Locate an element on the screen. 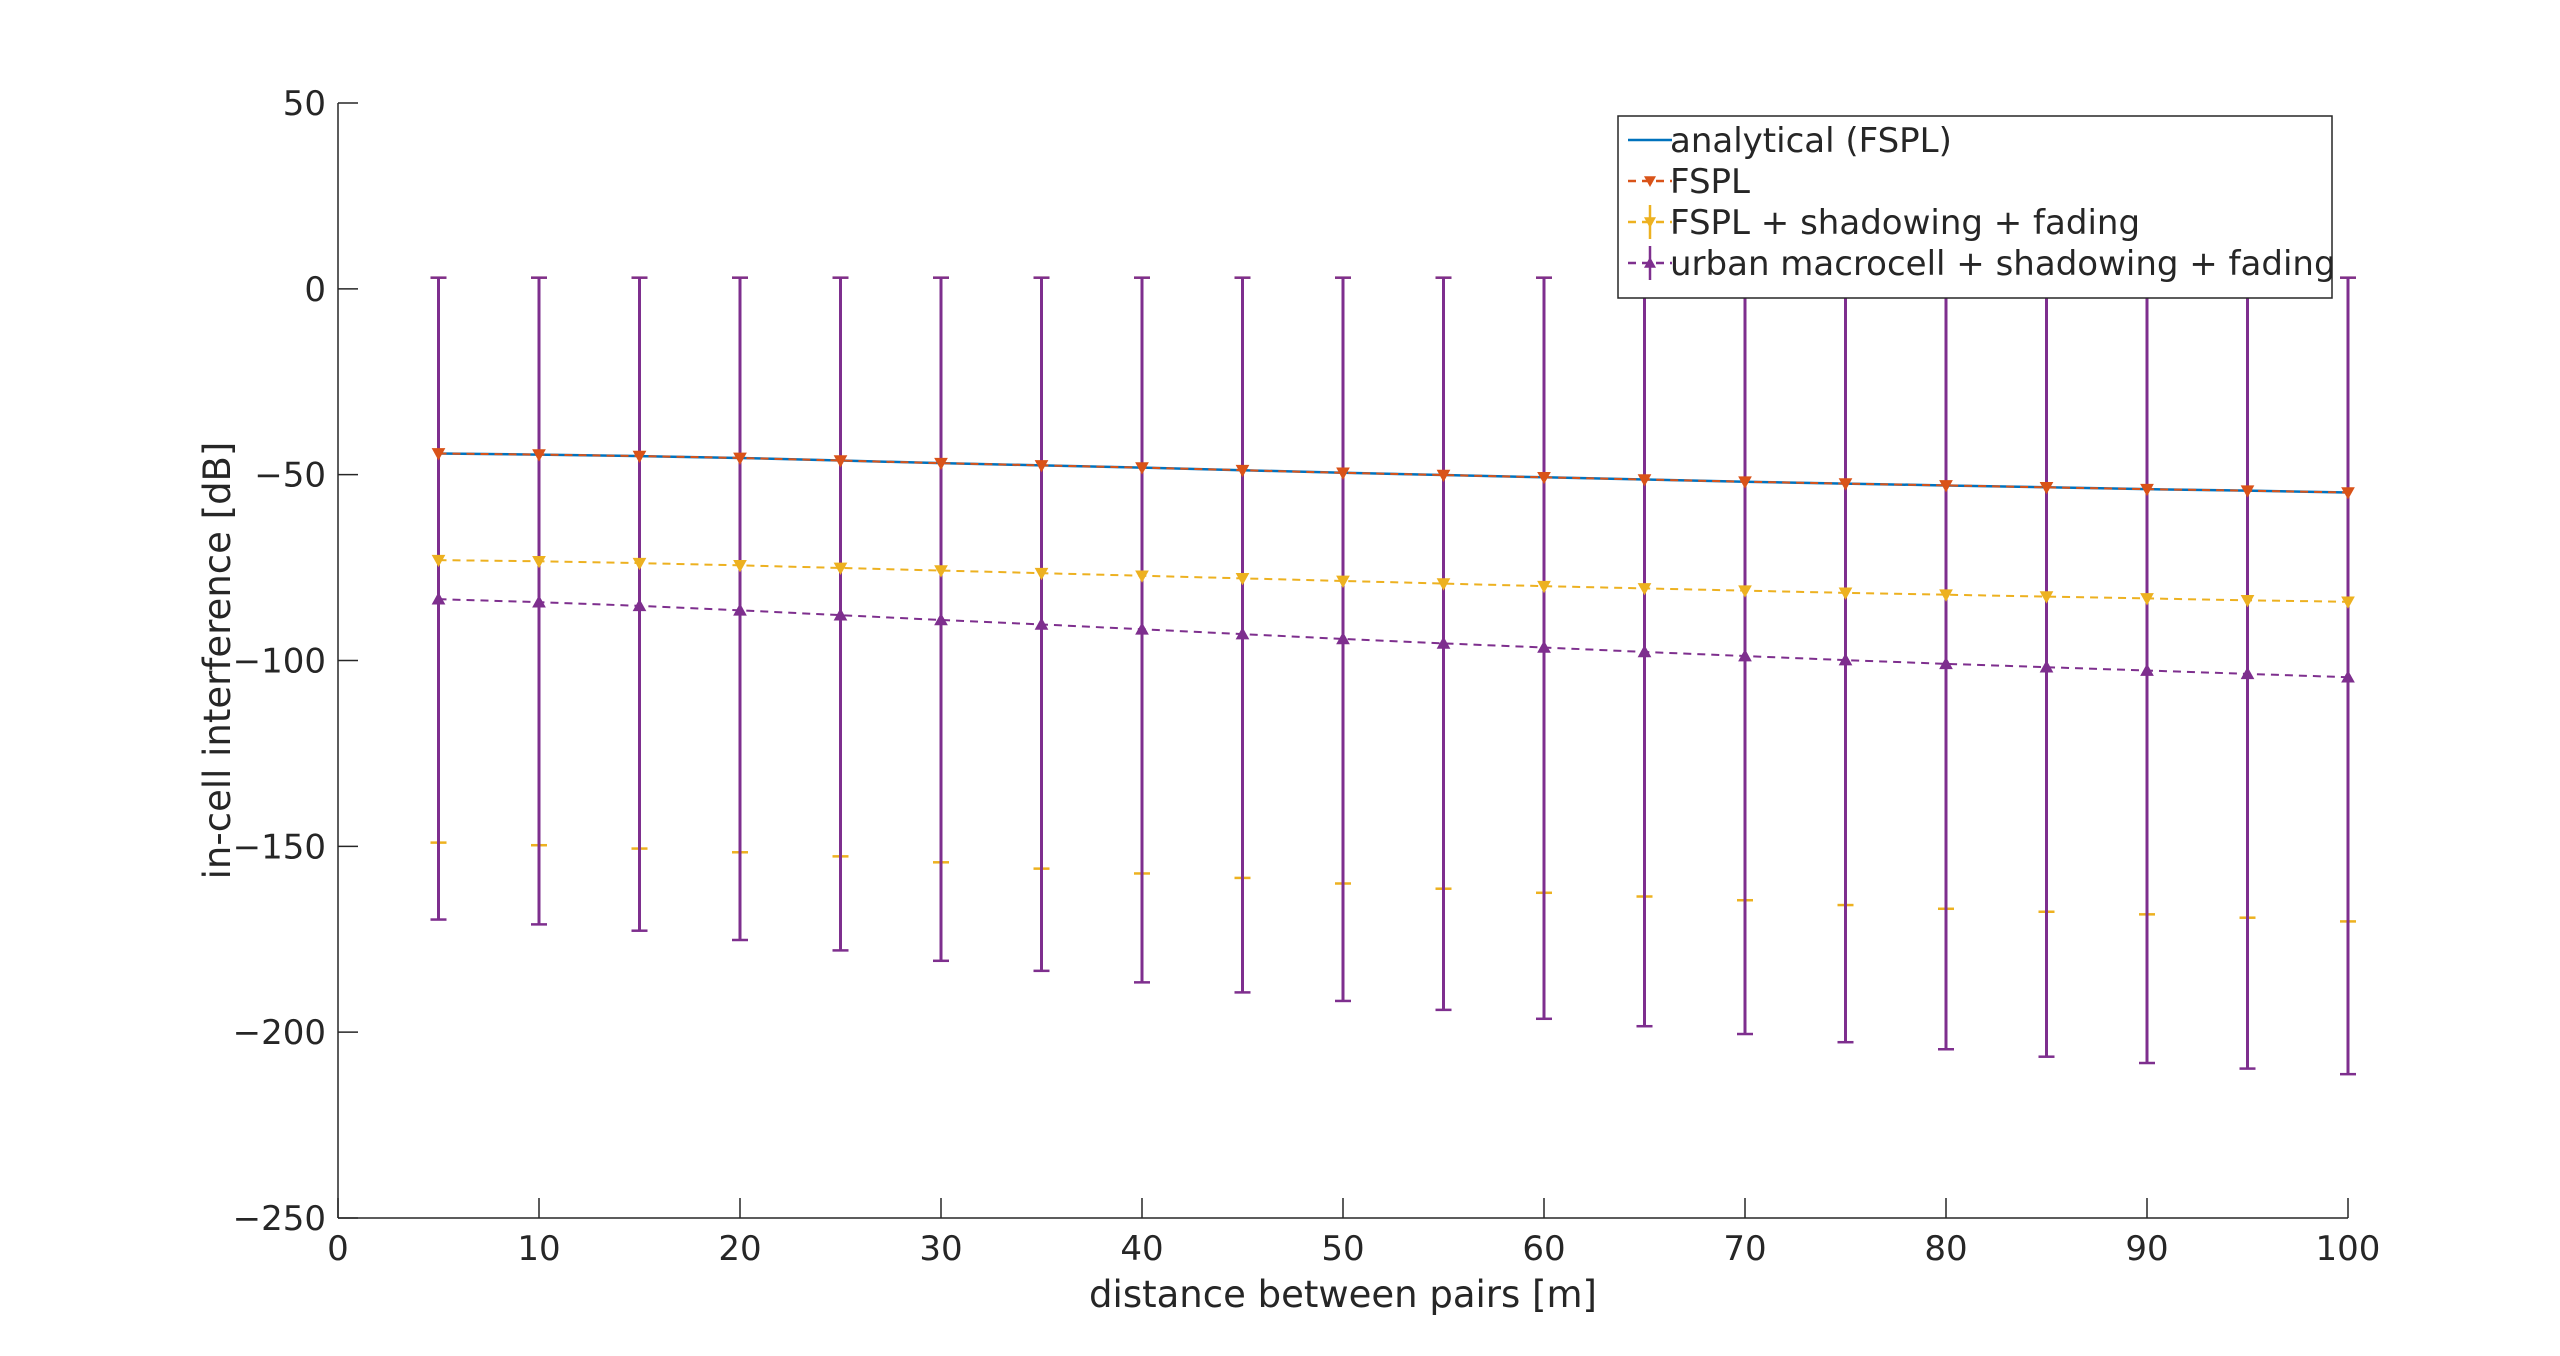 This screenshot has width=2560, height=1356. series-markers-group is located at coordinates (1393, 565).